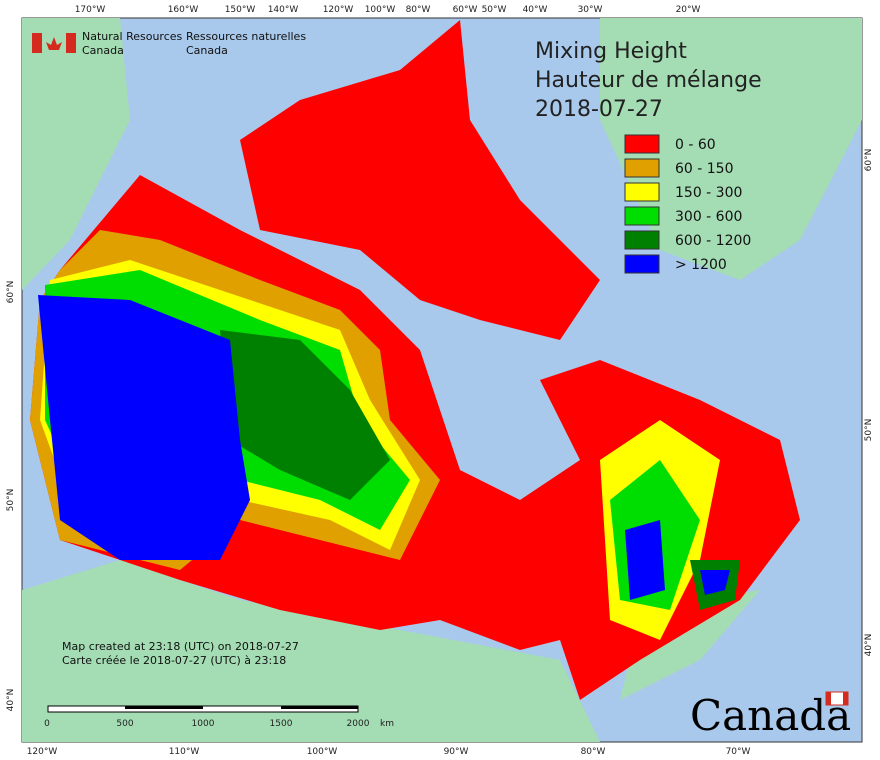 The image size is (880, 760). What do you see at coordinates (90, 10) in the screenshot?
I see `graticule-label: 170°W` at bounding box center [90, 10].